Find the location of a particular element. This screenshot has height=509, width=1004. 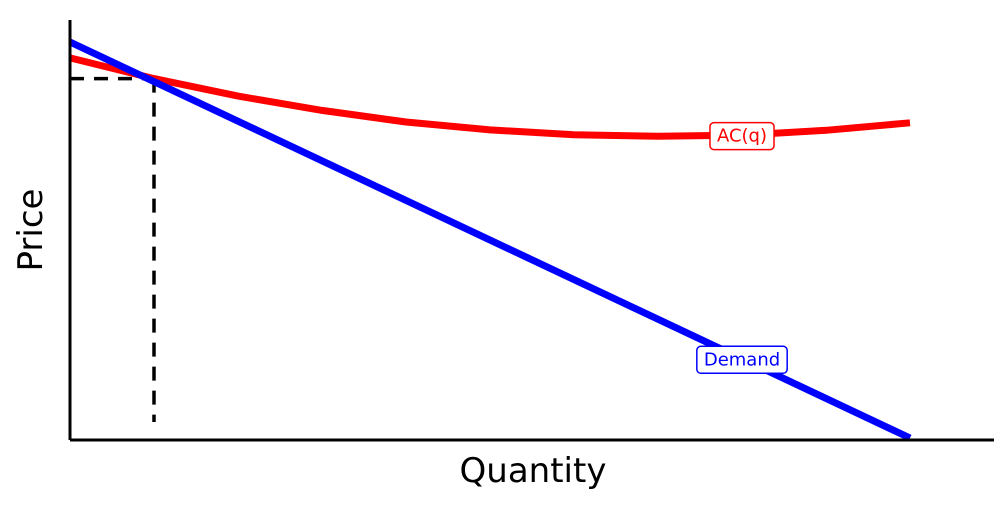

series-line-ac-q is located at coordinates (490, 97).